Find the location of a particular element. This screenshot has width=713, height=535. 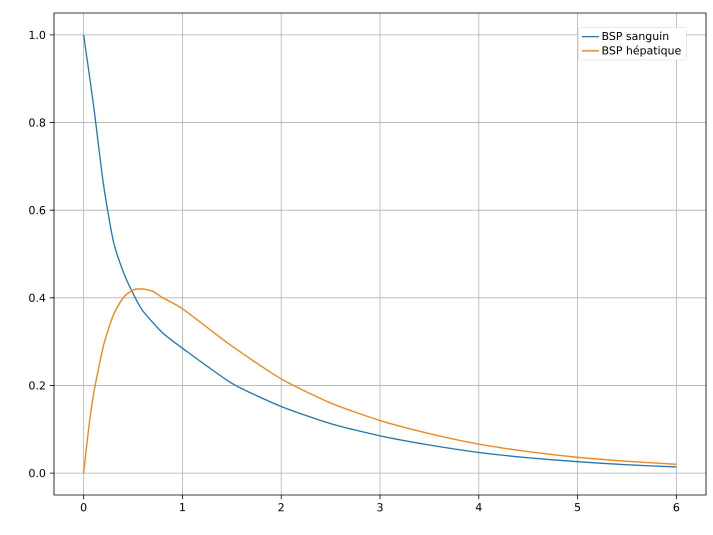

x-tick-label: 4 is located at coordinates (479, 507).